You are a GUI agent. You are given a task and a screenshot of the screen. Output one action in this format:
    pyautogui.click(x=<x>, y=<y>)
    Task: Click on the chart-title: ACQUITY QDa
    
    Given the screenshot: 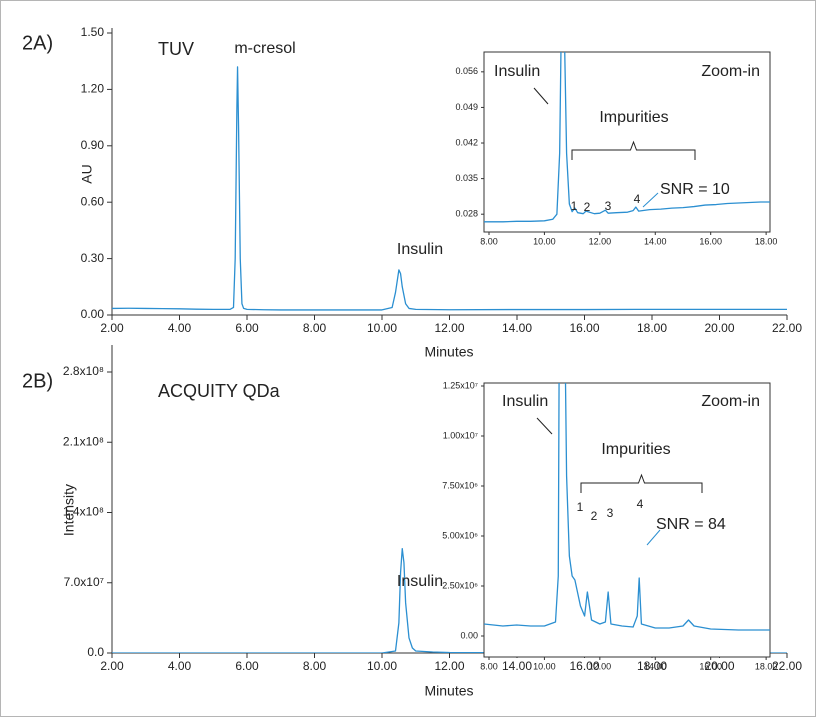 What is the action you would take?
    pyautogui.click(x=219, y=391)
    